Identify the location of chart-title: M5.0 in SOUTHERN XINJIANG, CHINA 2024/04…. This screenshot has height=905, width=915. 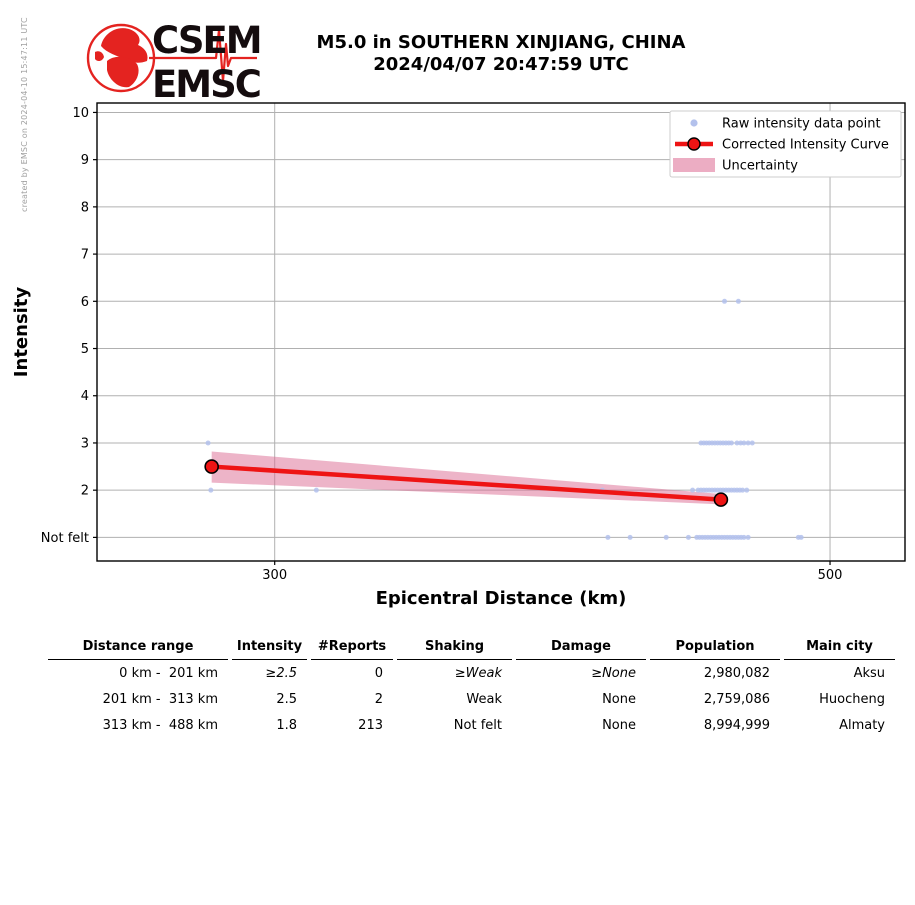
(501, 54).